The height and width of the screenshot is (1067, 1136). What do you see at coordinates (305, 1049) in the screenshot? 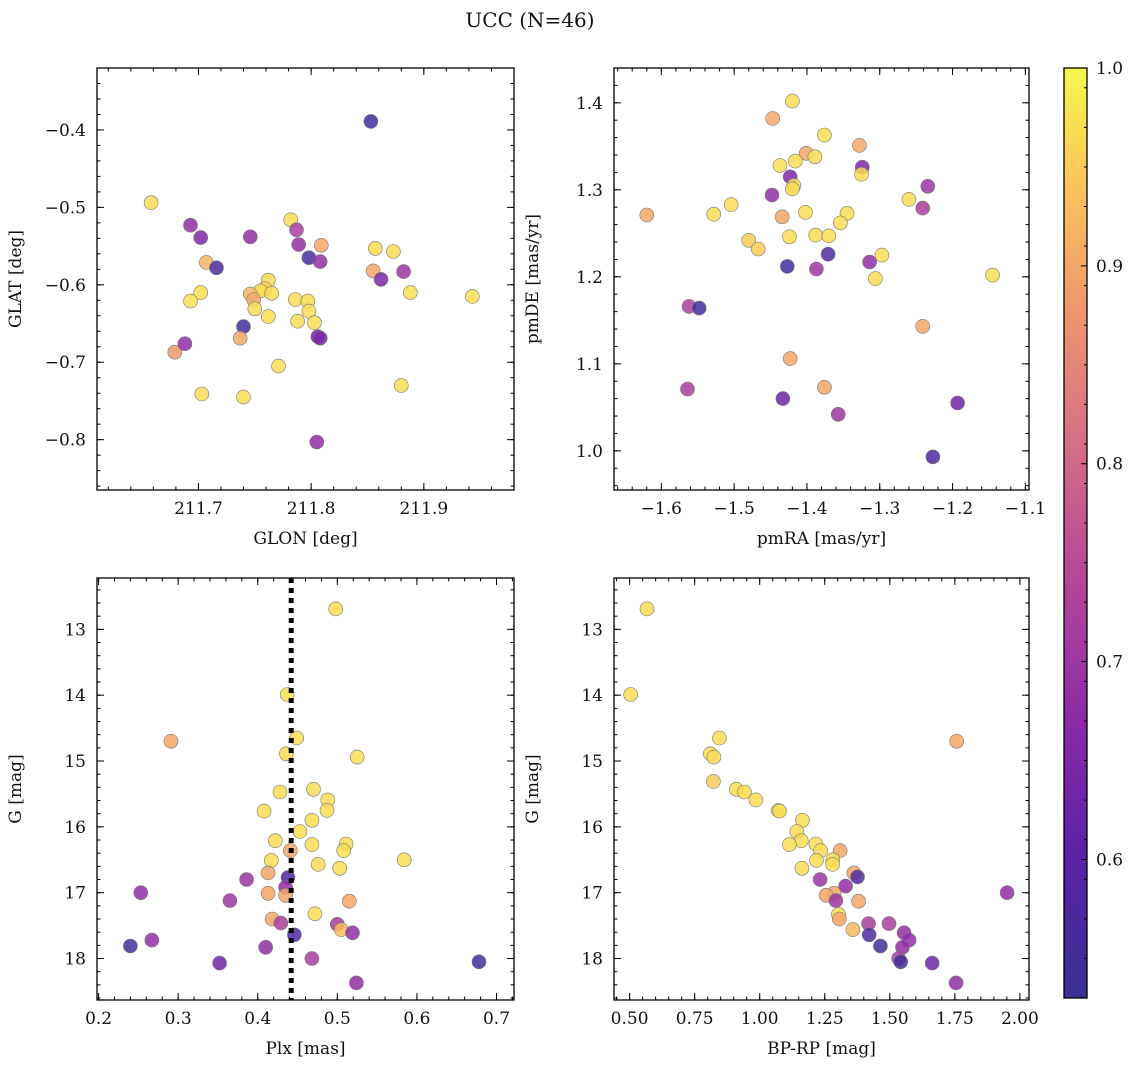
I see `x-axis-label: Plx [mas]` at bounding box center [305, 1049].